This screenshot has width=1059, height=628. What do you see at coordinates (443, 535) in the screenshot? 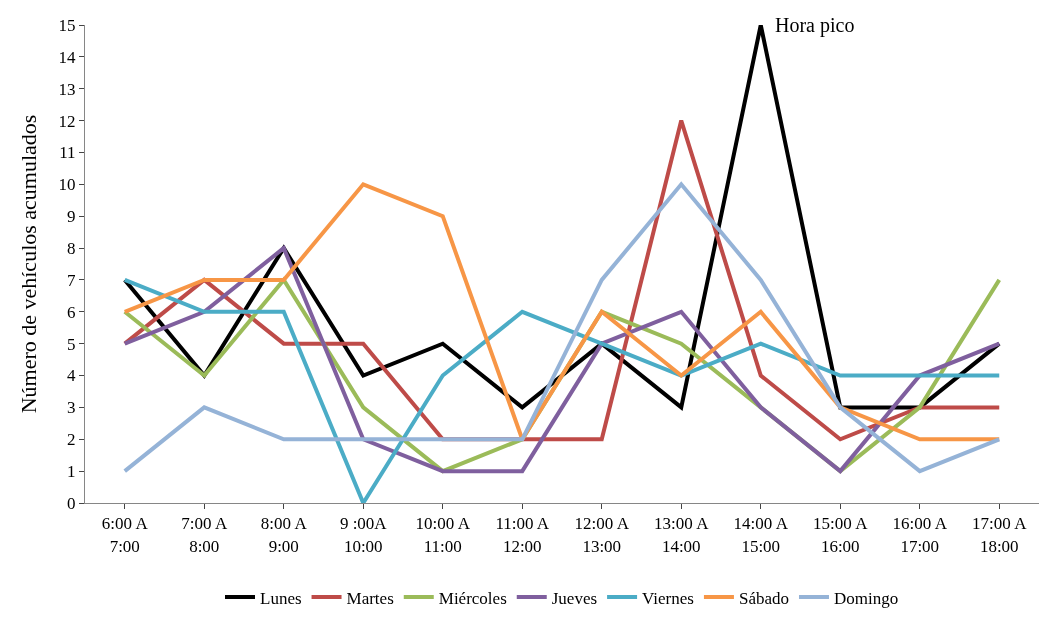
I see `x-tick-label: 10:00 A 11:00` at bounding box center [443, 535].